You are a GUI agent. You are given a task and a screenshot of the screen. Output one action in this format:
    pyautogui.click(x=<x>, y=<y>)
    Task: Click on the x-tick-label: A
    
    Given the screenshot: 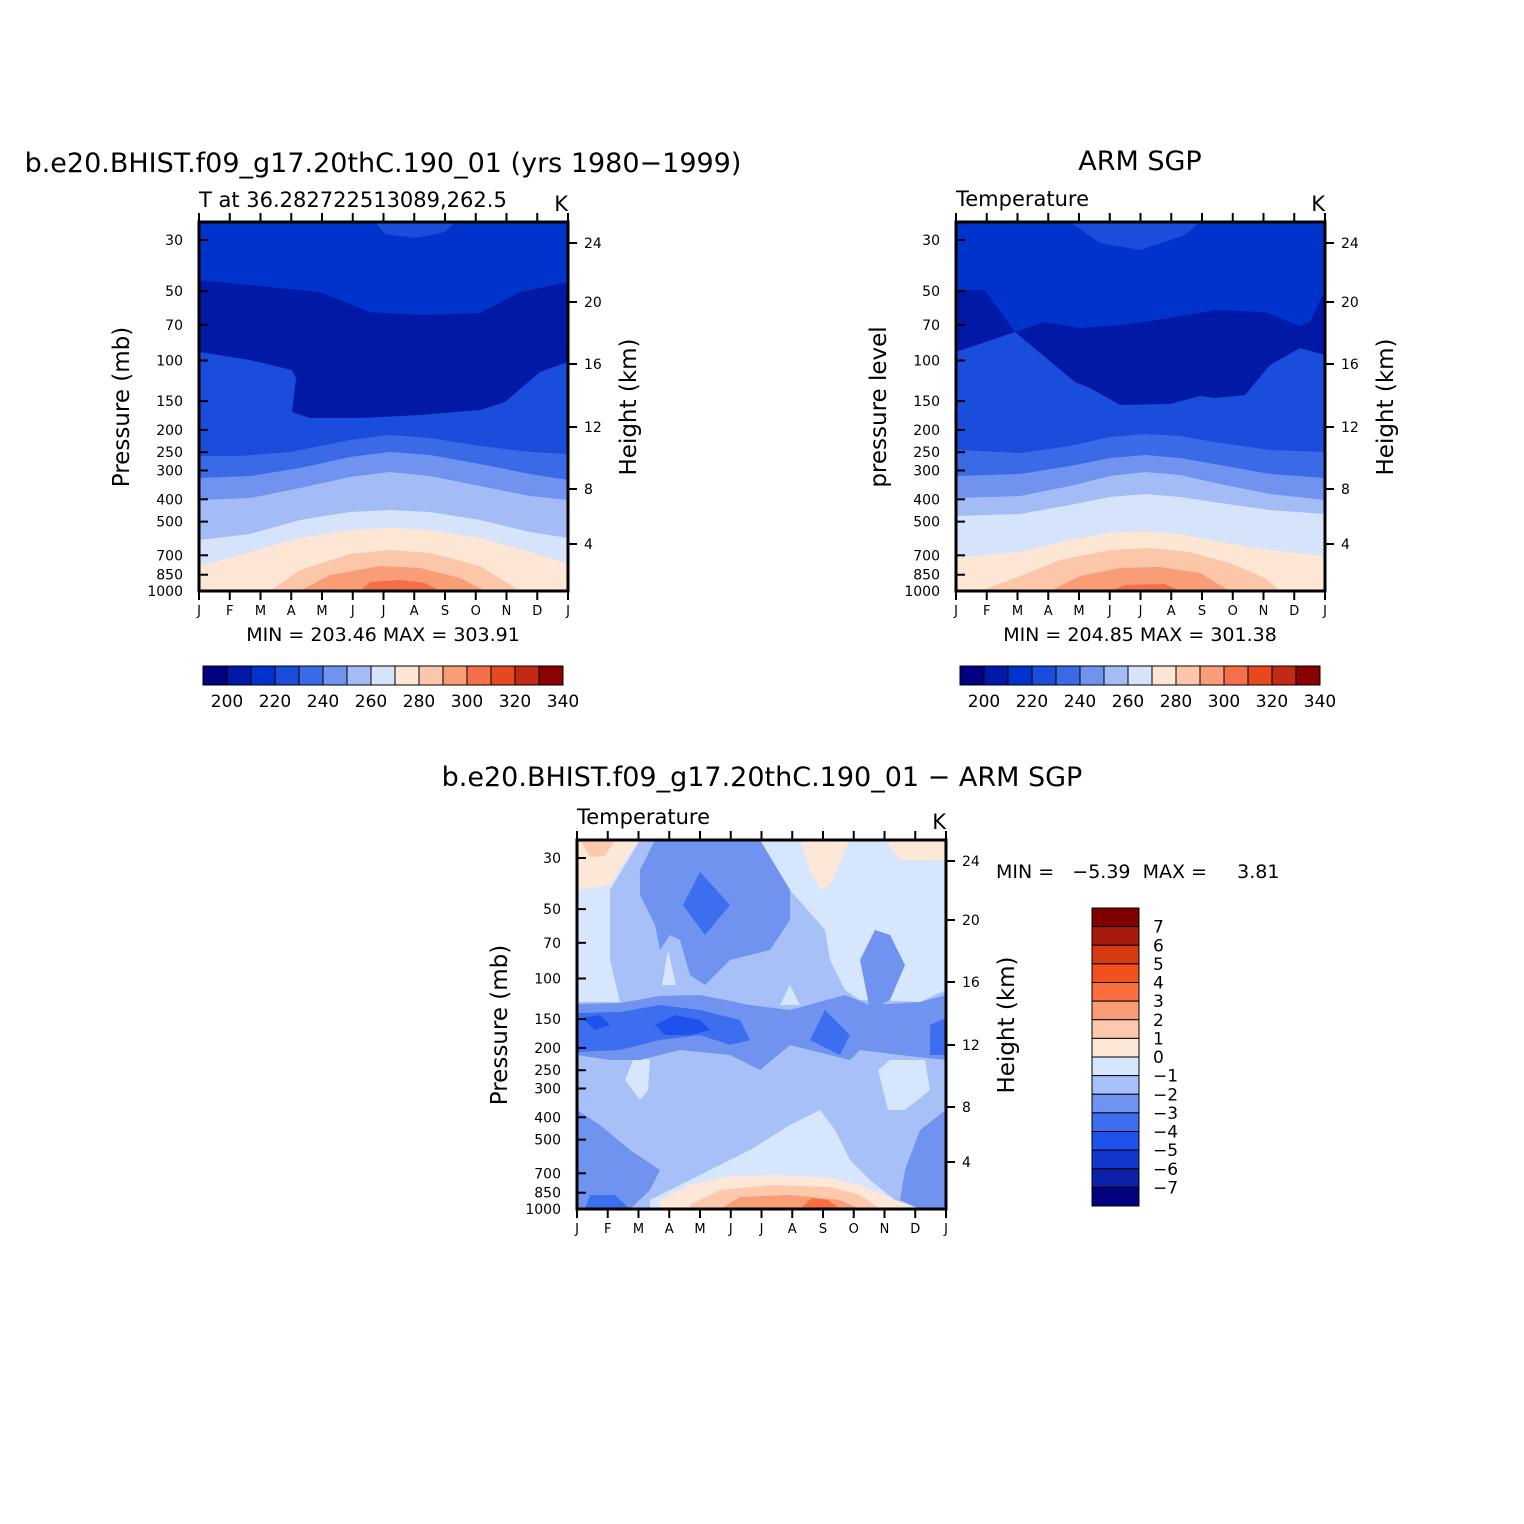 What is the action you would take?
    pyautogui.click(x=291, y=611)
    